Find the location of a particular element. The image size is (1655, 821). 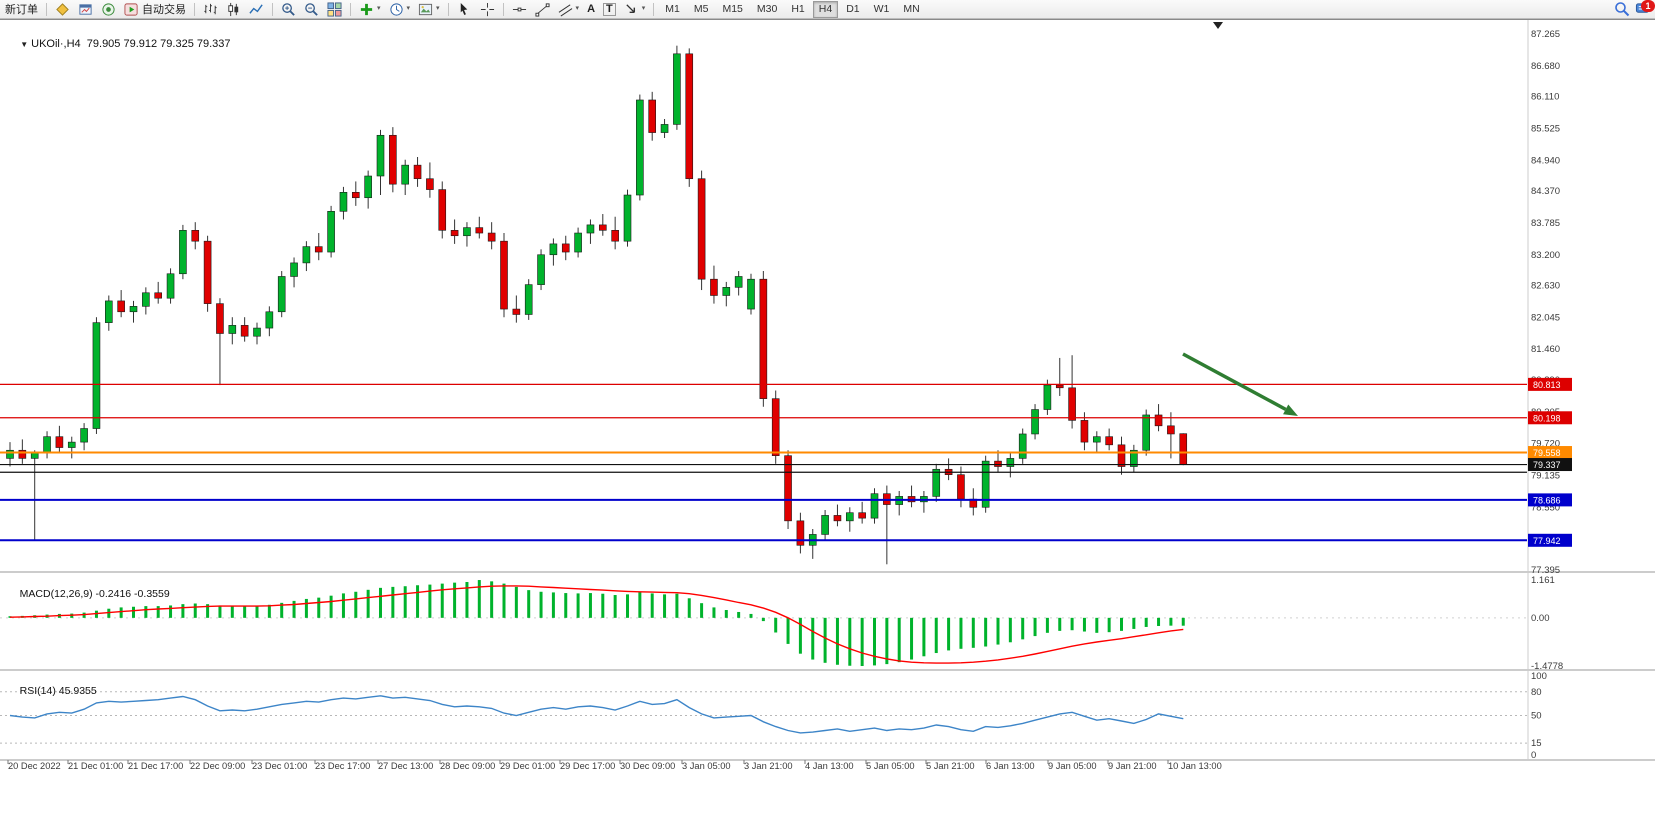

text-tool-icon: A is located at coordinates (591, 9).